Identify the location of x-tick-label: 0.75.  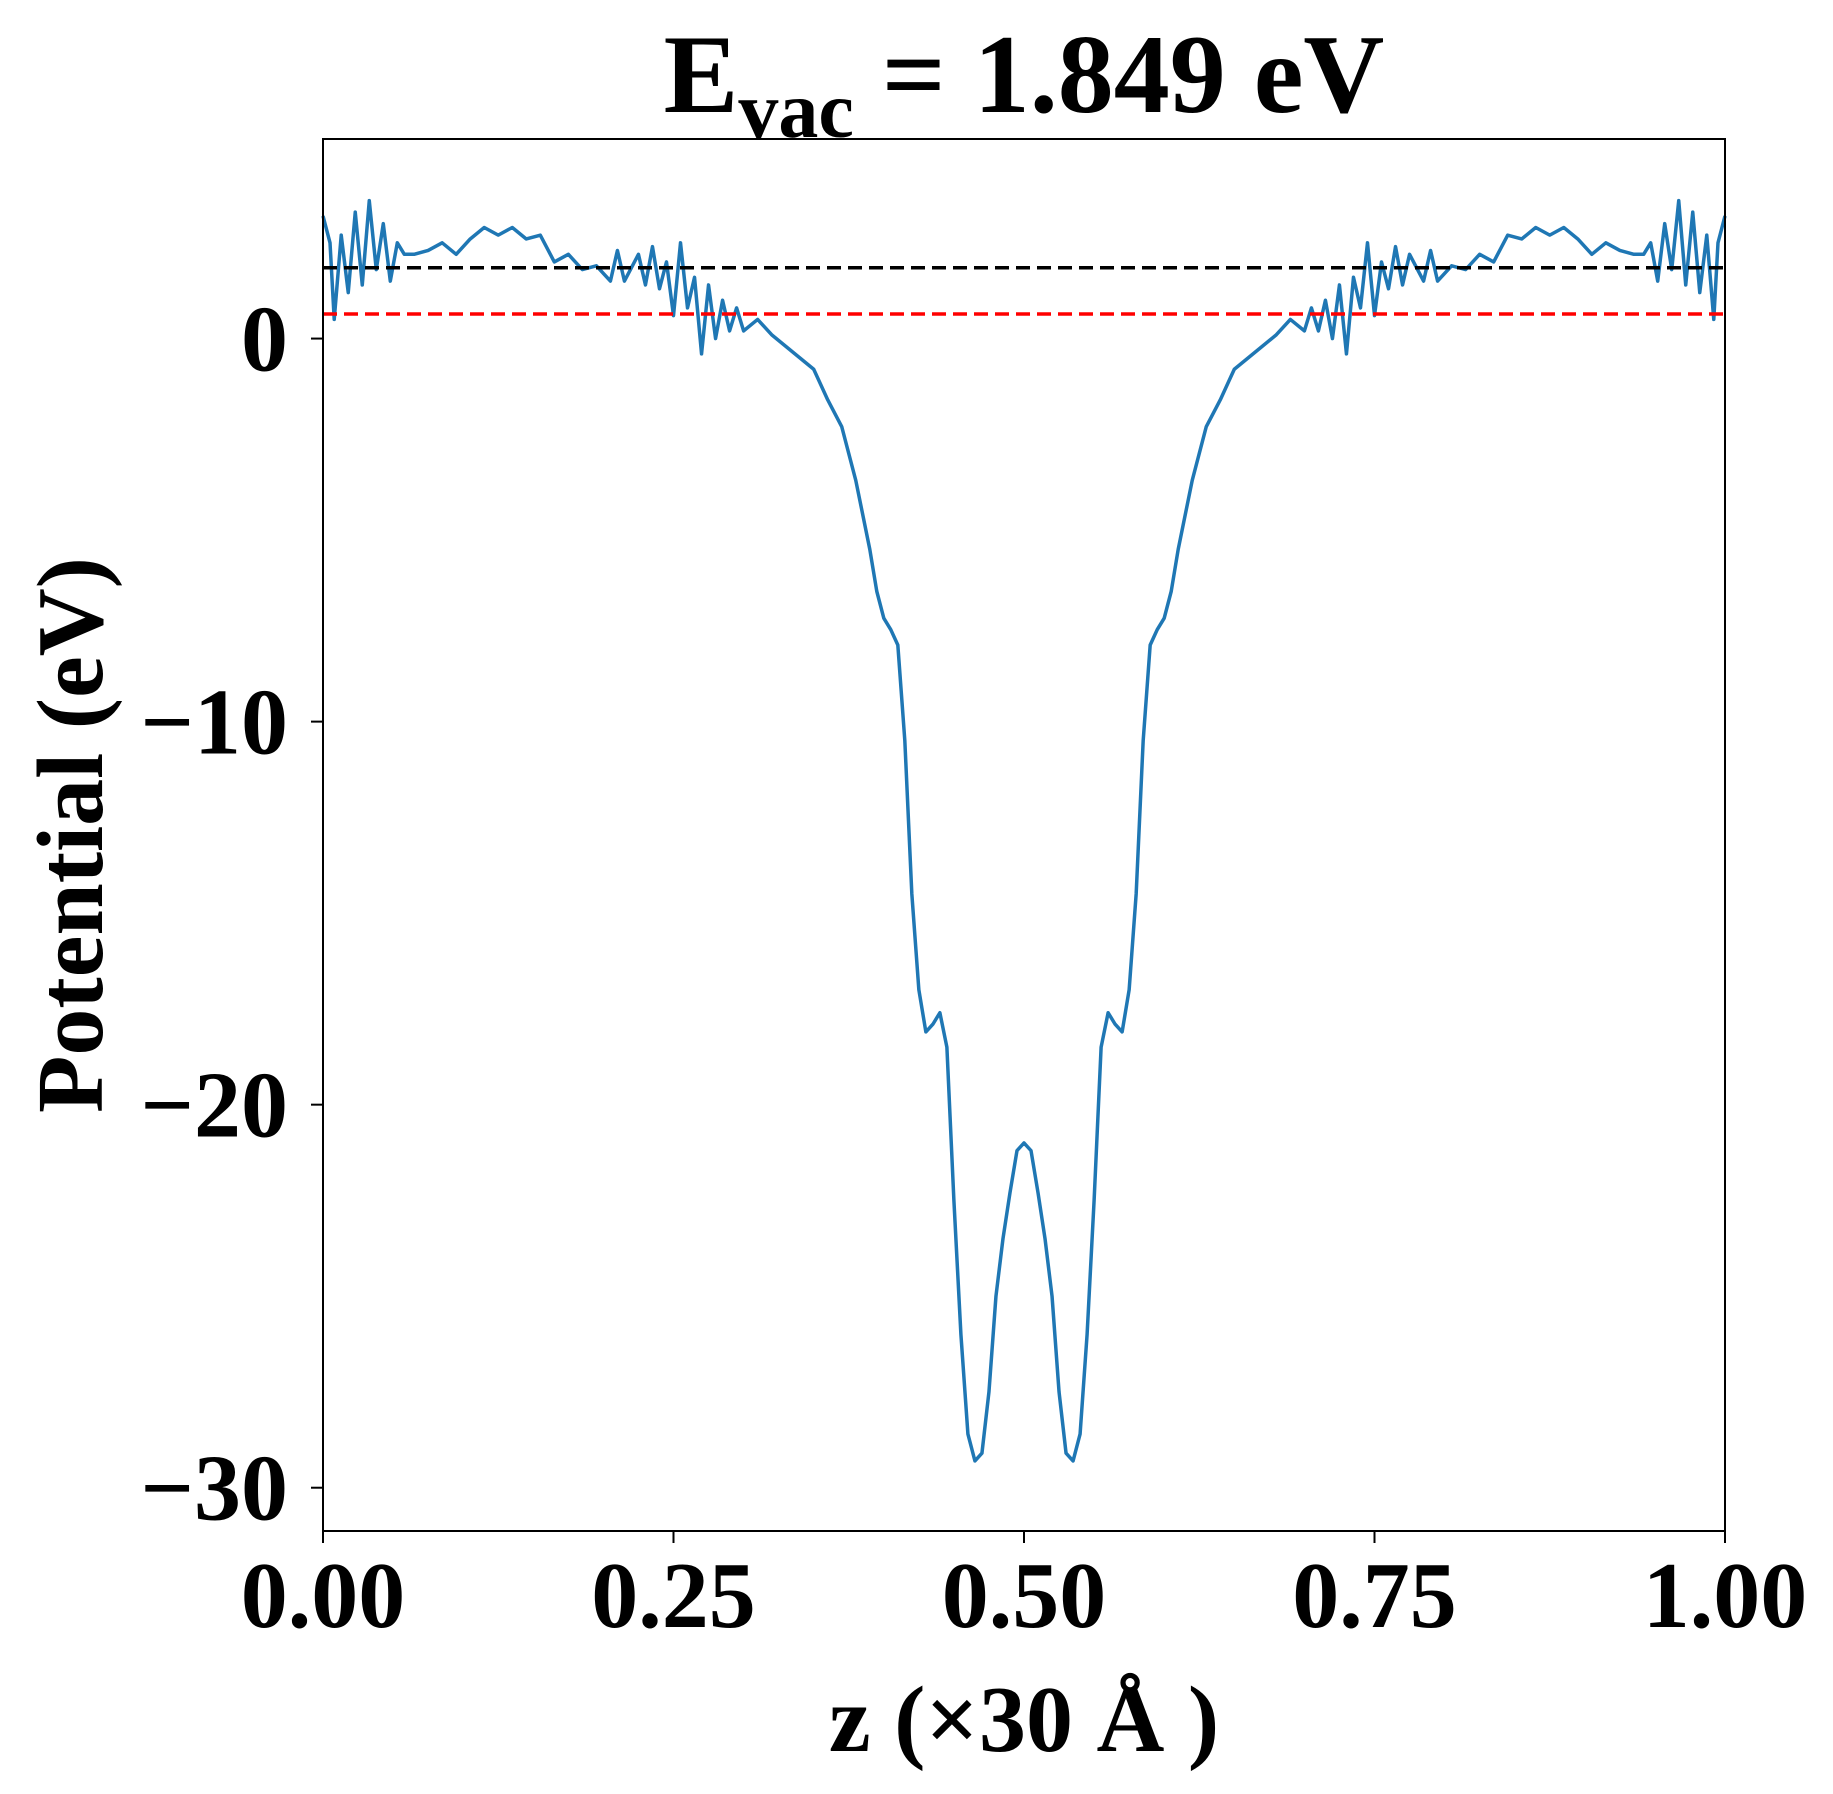
(1374, 1596).